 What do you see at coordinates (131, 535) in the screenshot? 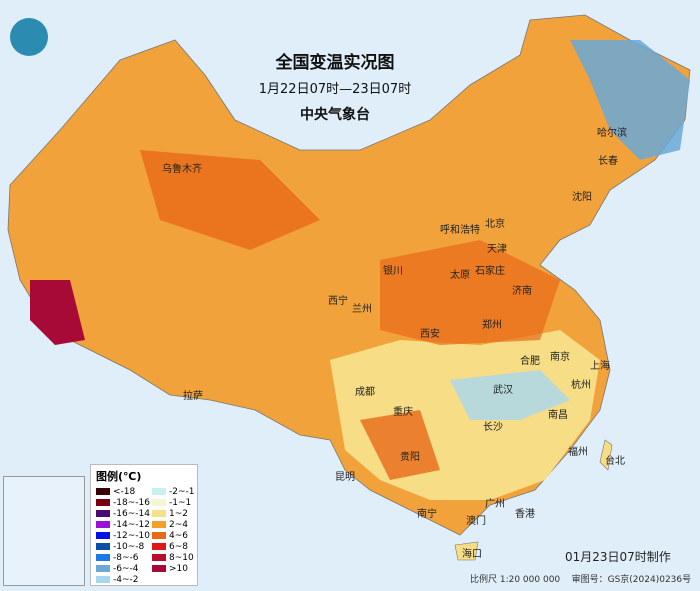
I see `legend-label: -12~-10` at bounding box center [131, 535].